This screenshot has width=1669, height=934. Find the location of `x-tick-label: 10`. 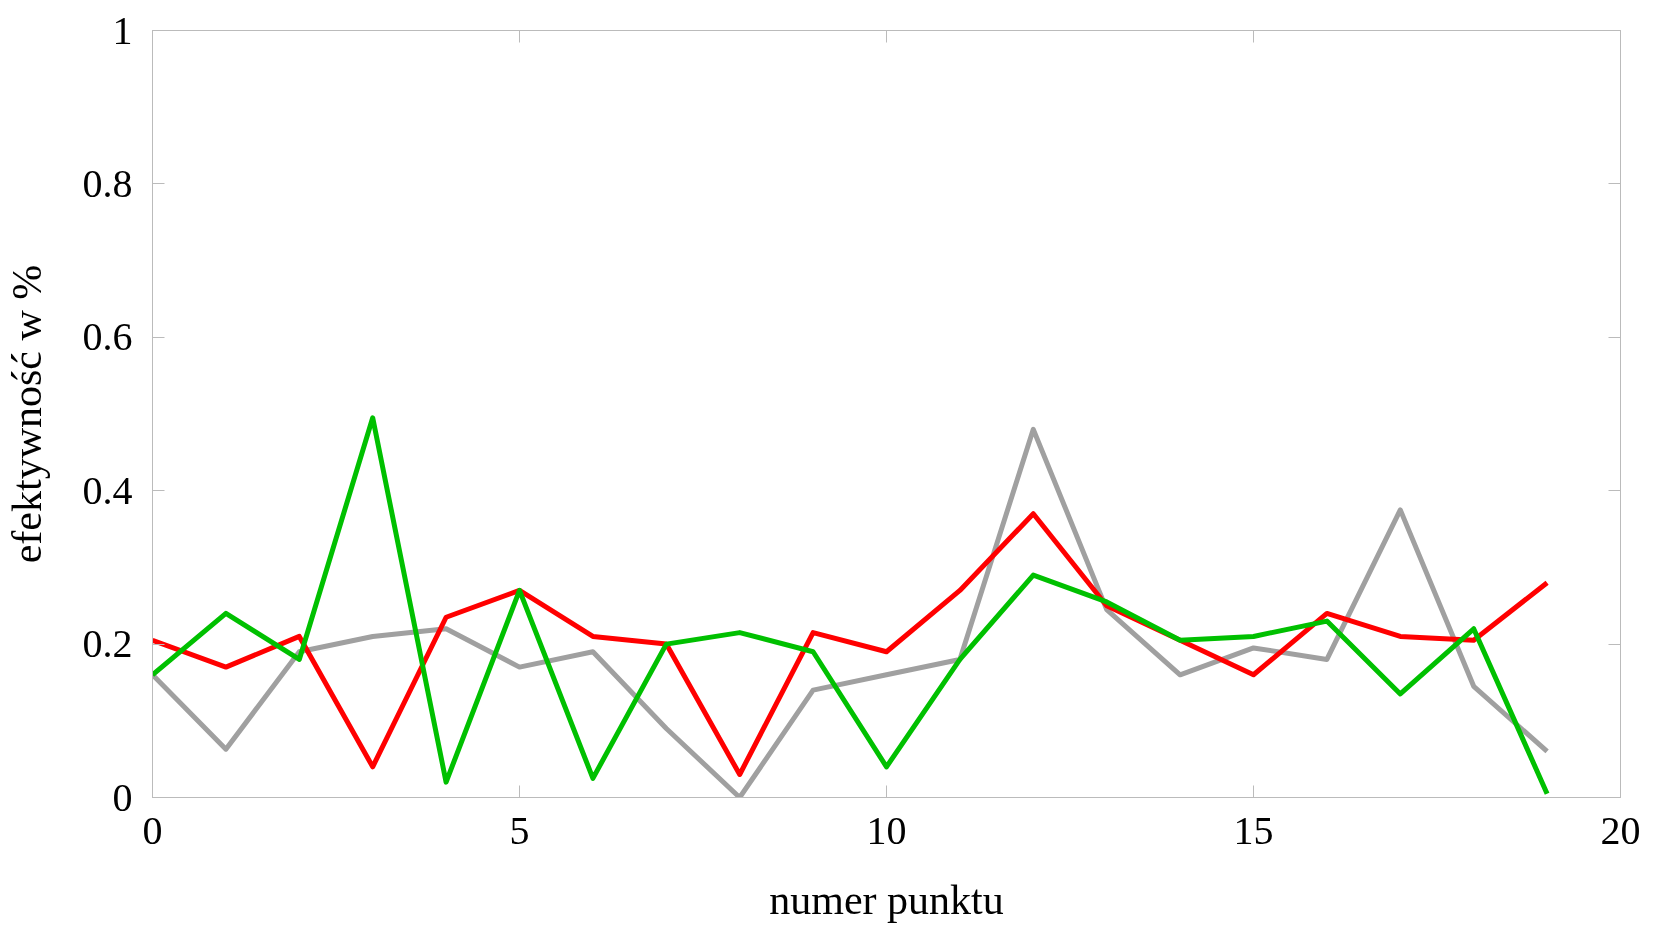

x-tick-label: 10 is located at coordinates (886, 830).